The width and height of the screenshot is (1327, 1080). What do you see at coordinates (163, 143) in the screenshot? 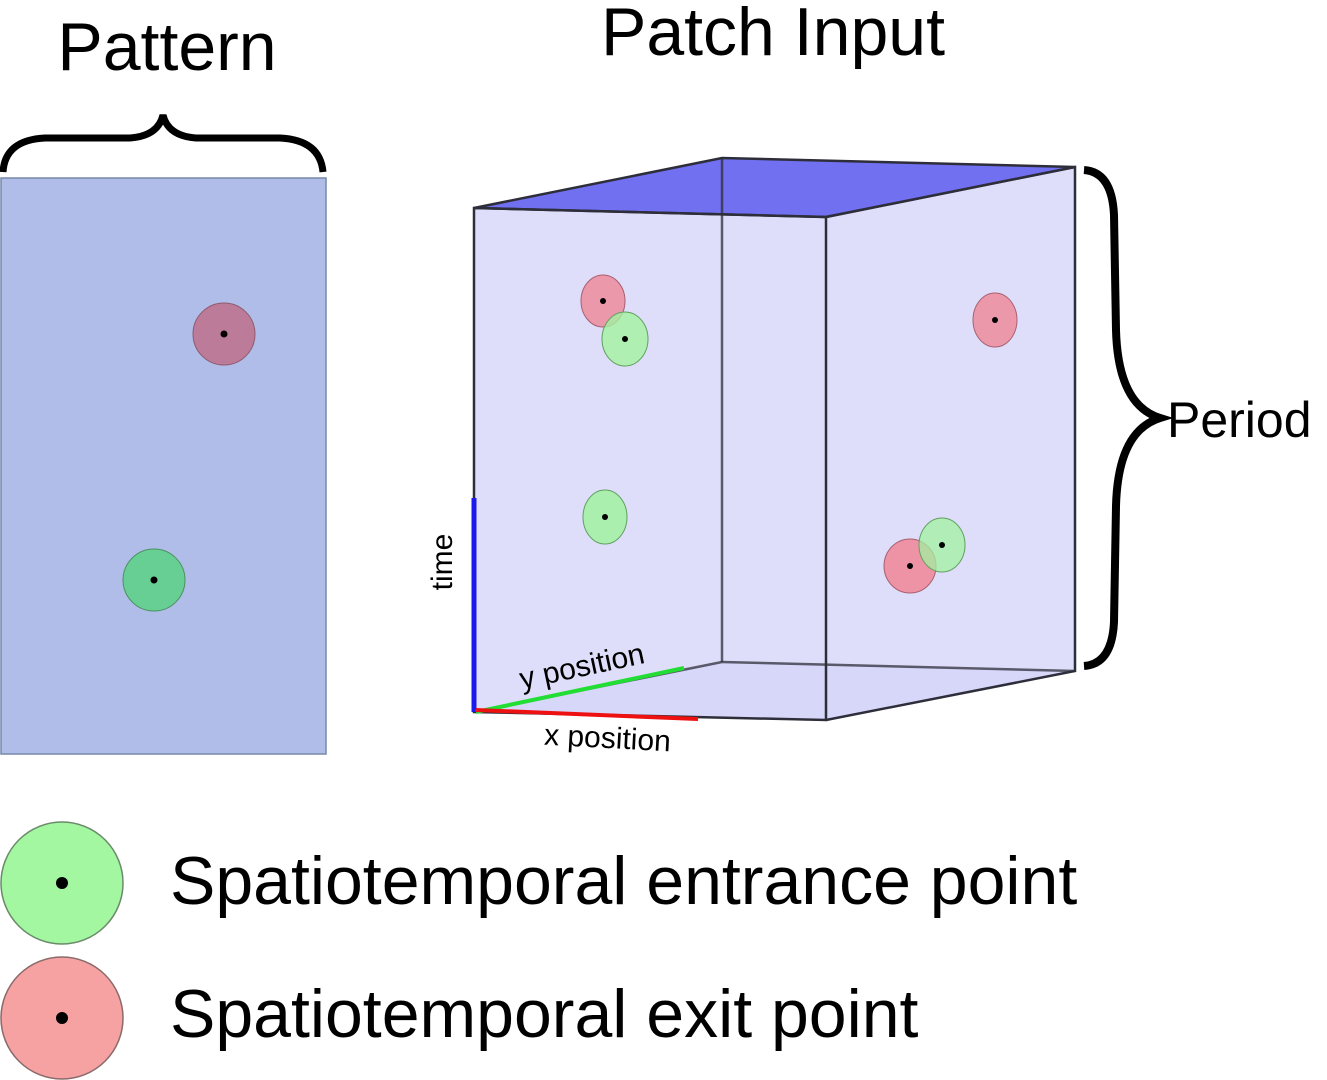
I see `pattern-brace` at bounding box center [163, 143].